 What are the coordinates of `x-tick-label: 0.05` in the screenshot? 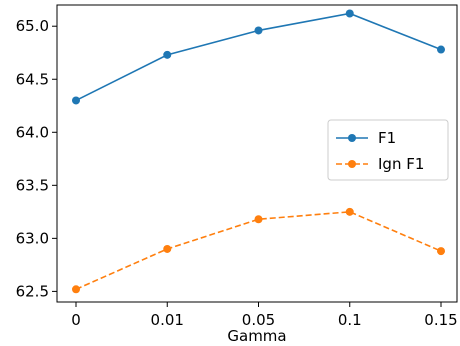 It's located at (258, 320).